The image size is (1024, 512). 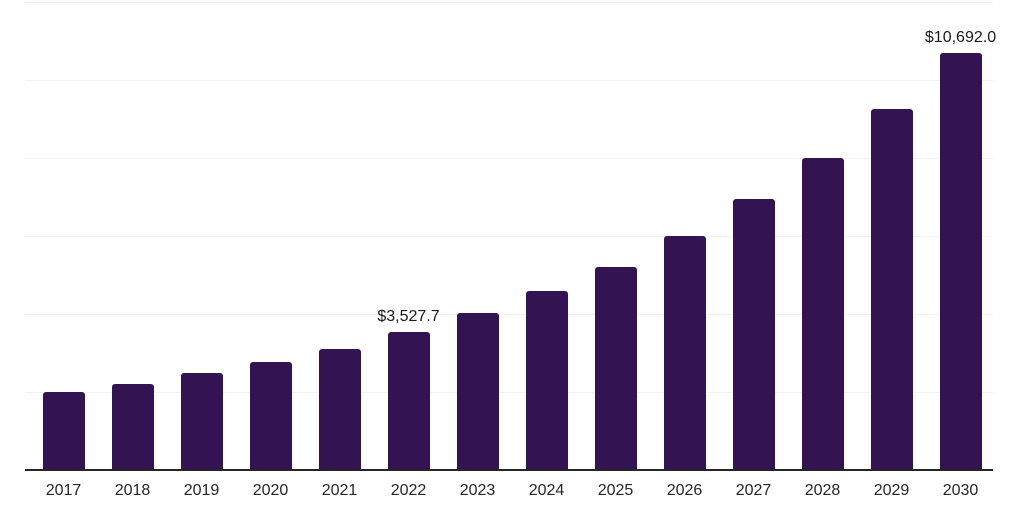 What do you see at coordinates (960, 490) in the screenshot?
I see `x-tick-2030: 2030` at bounding box center [960, 490].